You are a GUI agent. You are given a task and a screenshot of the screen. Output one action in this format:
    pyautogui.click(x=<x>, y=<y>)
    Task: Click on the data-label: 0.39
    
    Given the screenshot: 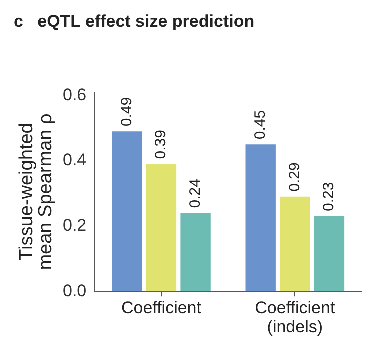 What is the action you would take?
    pyautogui.click(x=161, y=145)
    